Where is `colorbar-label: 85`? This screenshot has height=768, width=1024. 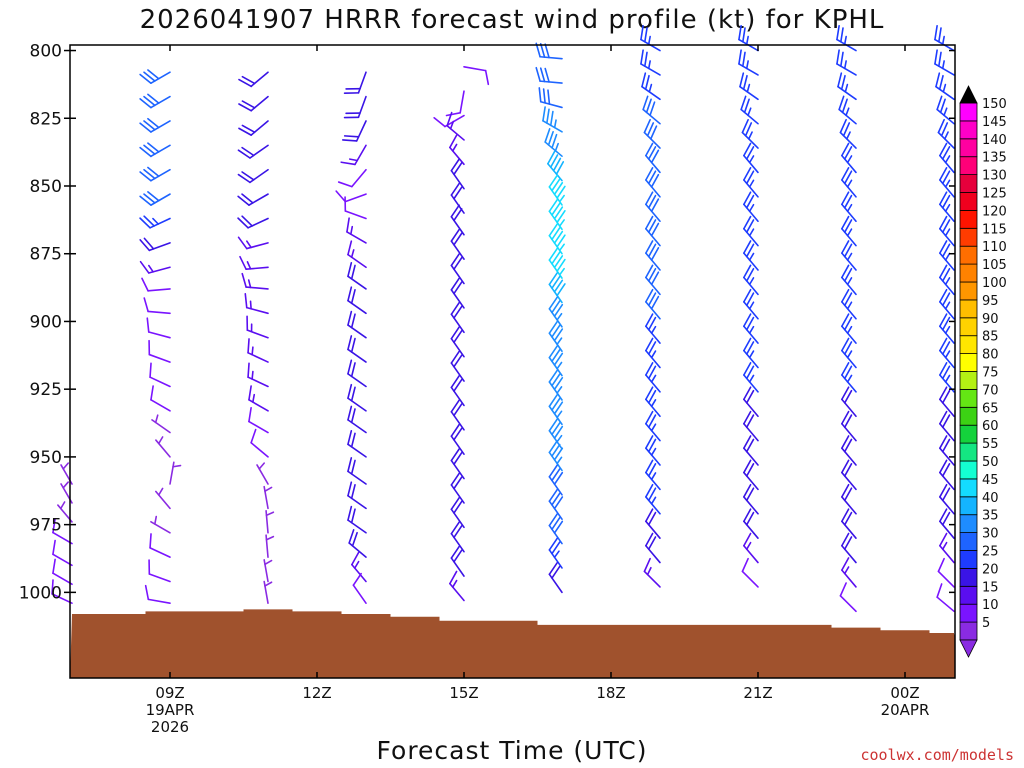 colorbar-label: 85 is located at coordinates (990, 337).